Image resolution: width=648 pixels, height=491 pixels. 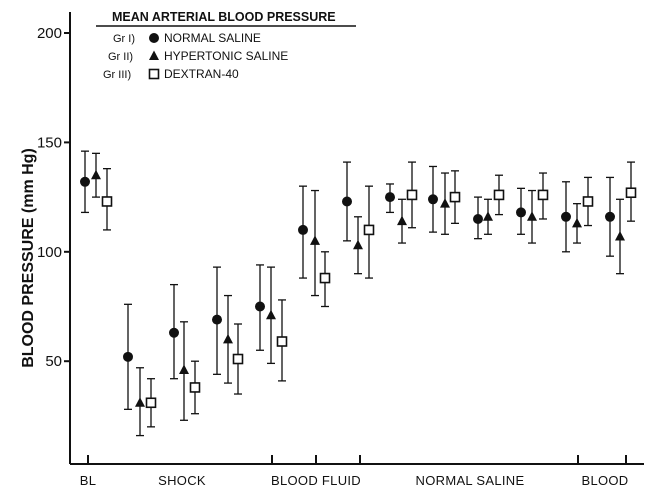 What do you see at coordinates (124, 39) in the screenshot?
I see `legend-group-label: Gr I)` at bounding box center [124, 39].